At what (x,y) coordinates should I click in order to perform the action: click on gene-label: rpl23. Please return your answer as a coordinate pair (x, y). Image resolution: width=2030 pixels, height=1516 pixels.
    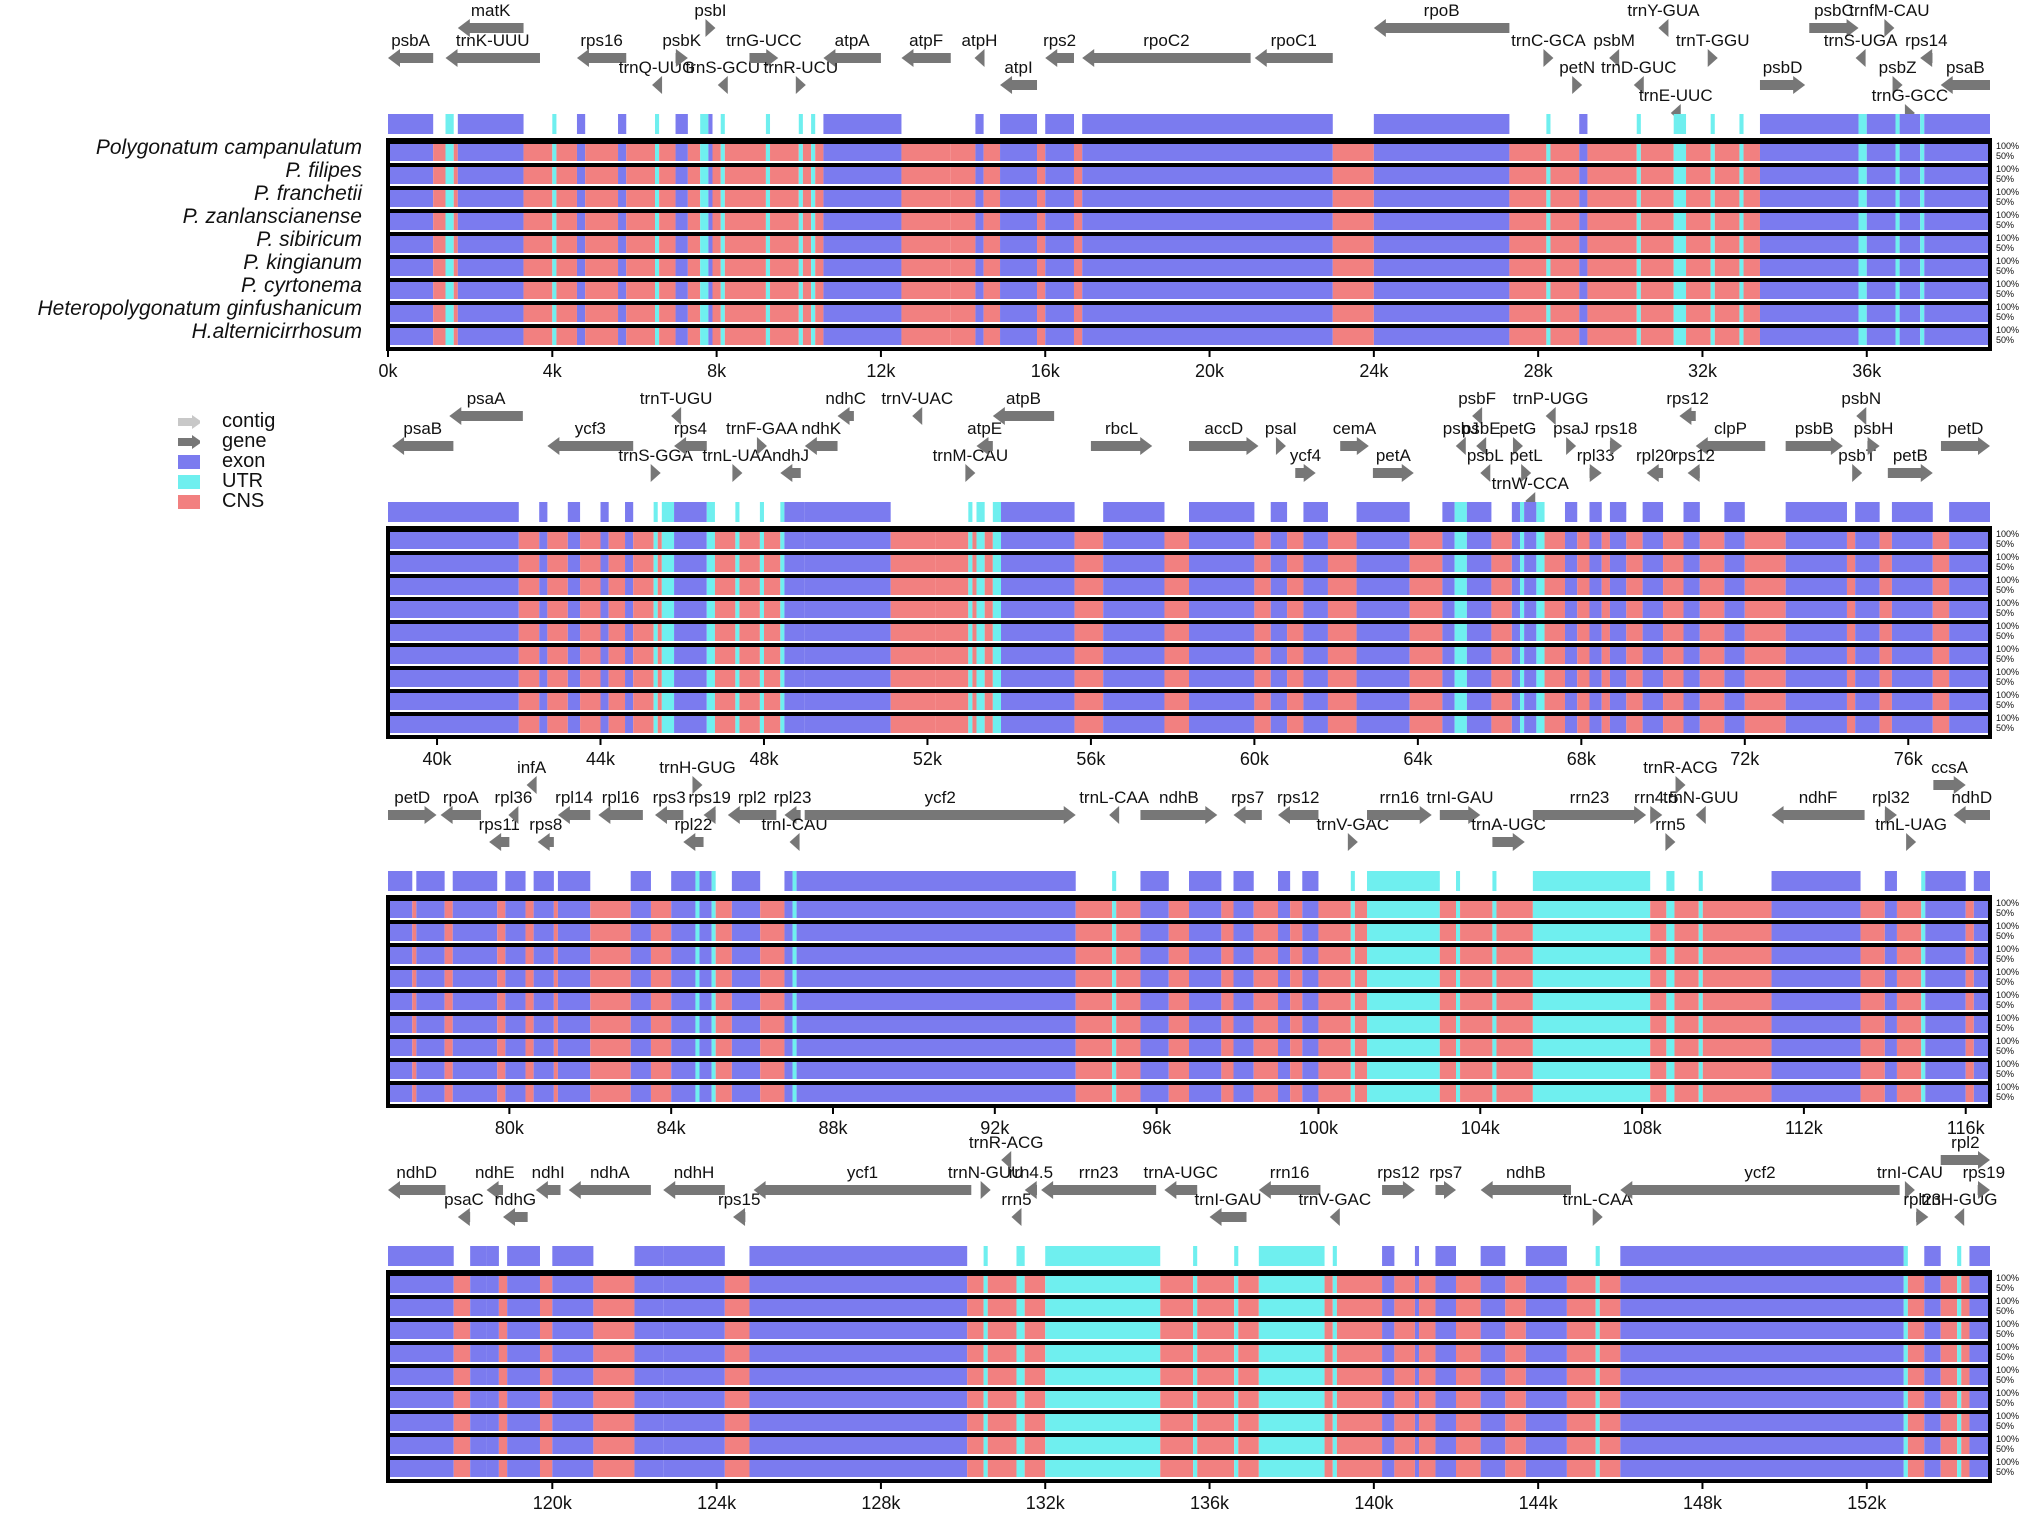
    Looking at the image, I should click on (793, 797).